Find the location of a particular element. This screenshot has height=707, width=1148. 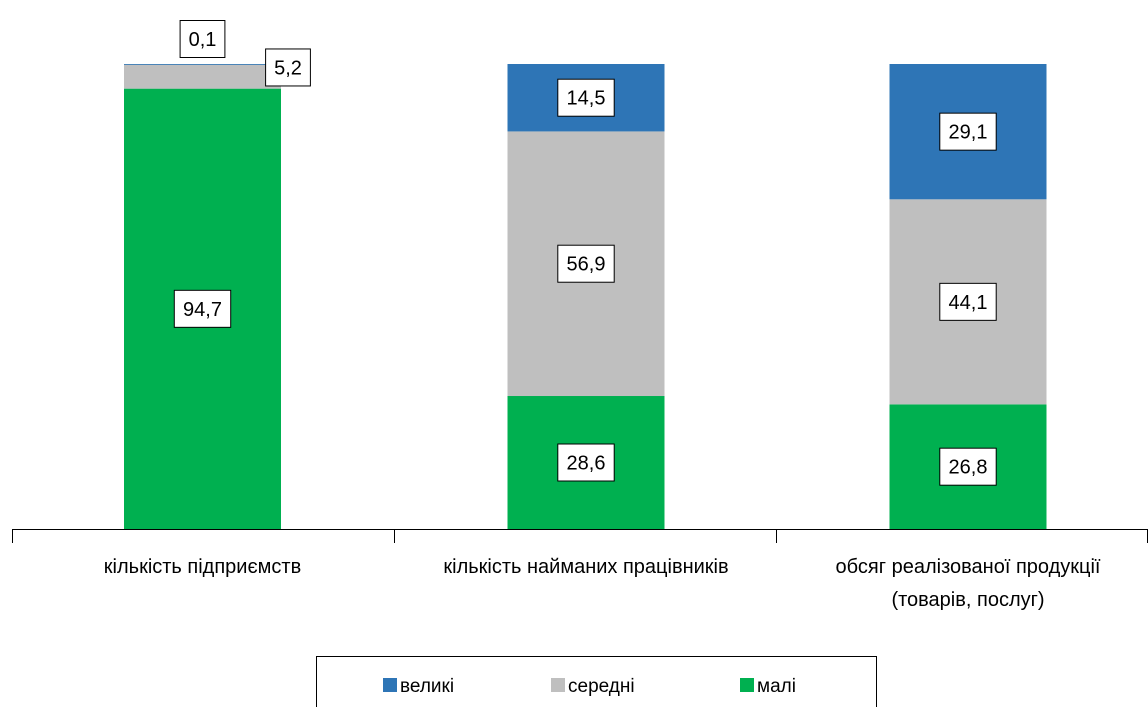

data-label-середні-2-text: 44,1 is located at coordinates (968, 303).